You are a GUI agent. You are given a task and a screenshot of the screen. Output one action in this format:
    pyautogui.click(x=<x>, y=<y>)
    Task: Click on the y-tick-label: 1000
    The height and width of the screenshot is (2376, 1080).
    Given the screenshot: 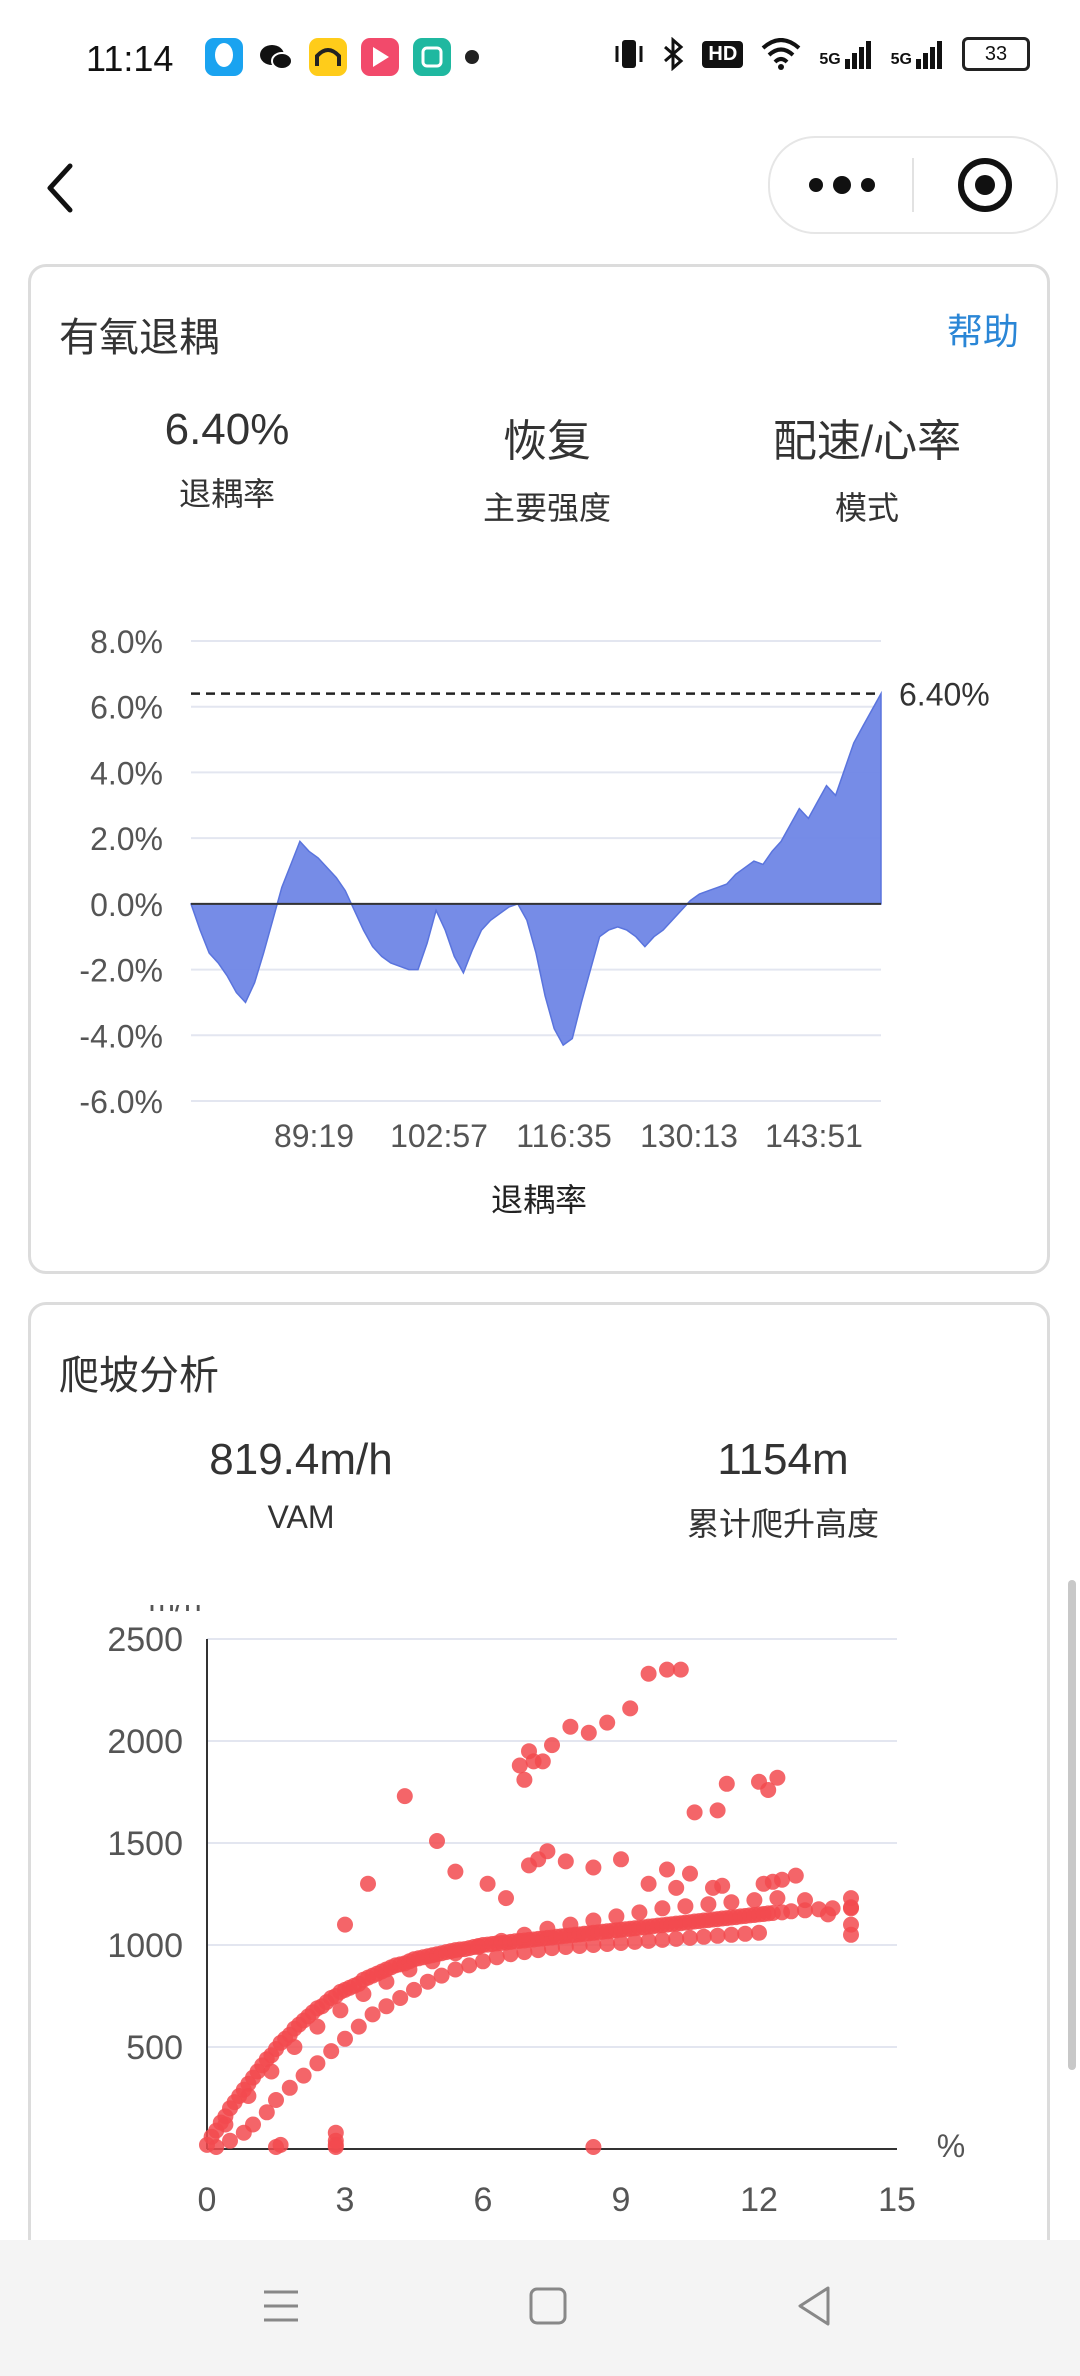 What is the action you would take?
    pyautogui.click(x=145, y=1946)
    